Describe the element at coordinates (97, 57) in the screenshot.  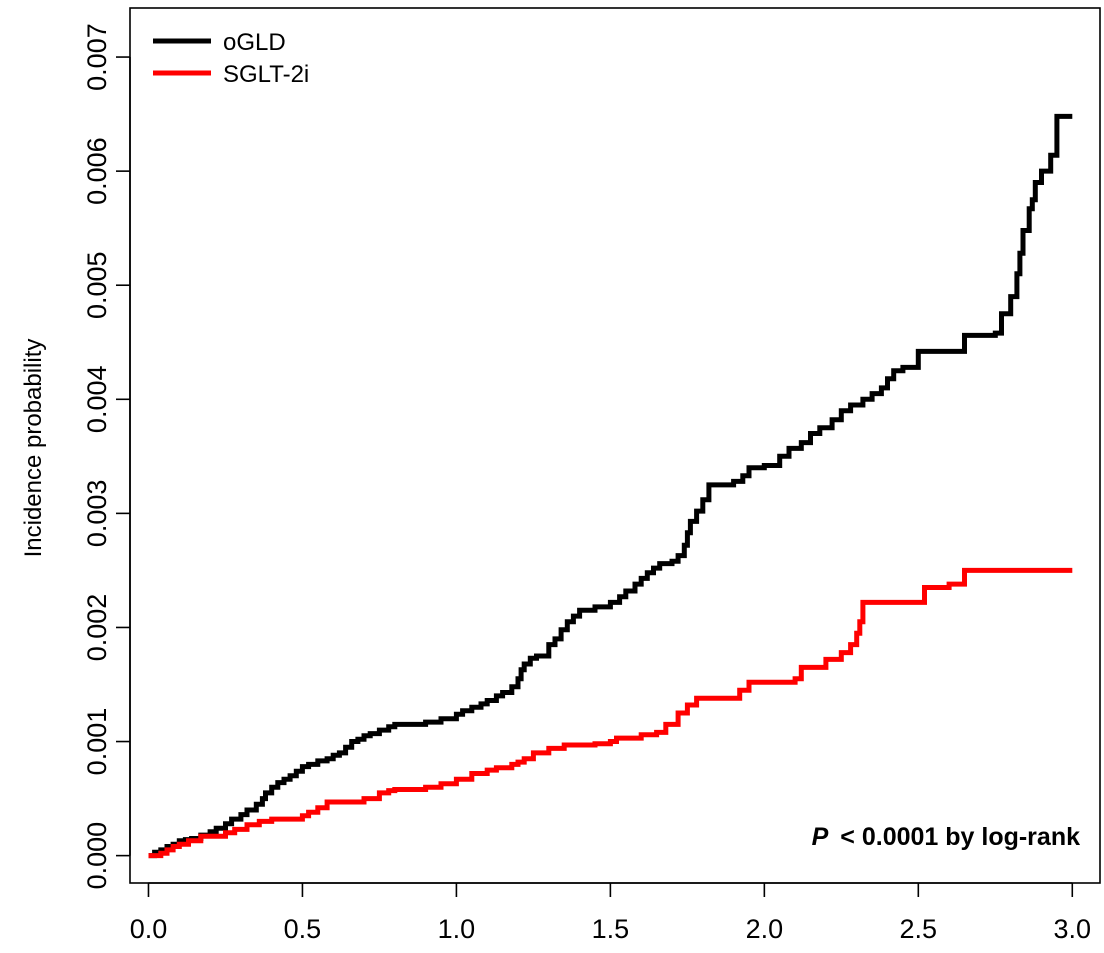
I see `y-tick-label: 0.007` at that location.